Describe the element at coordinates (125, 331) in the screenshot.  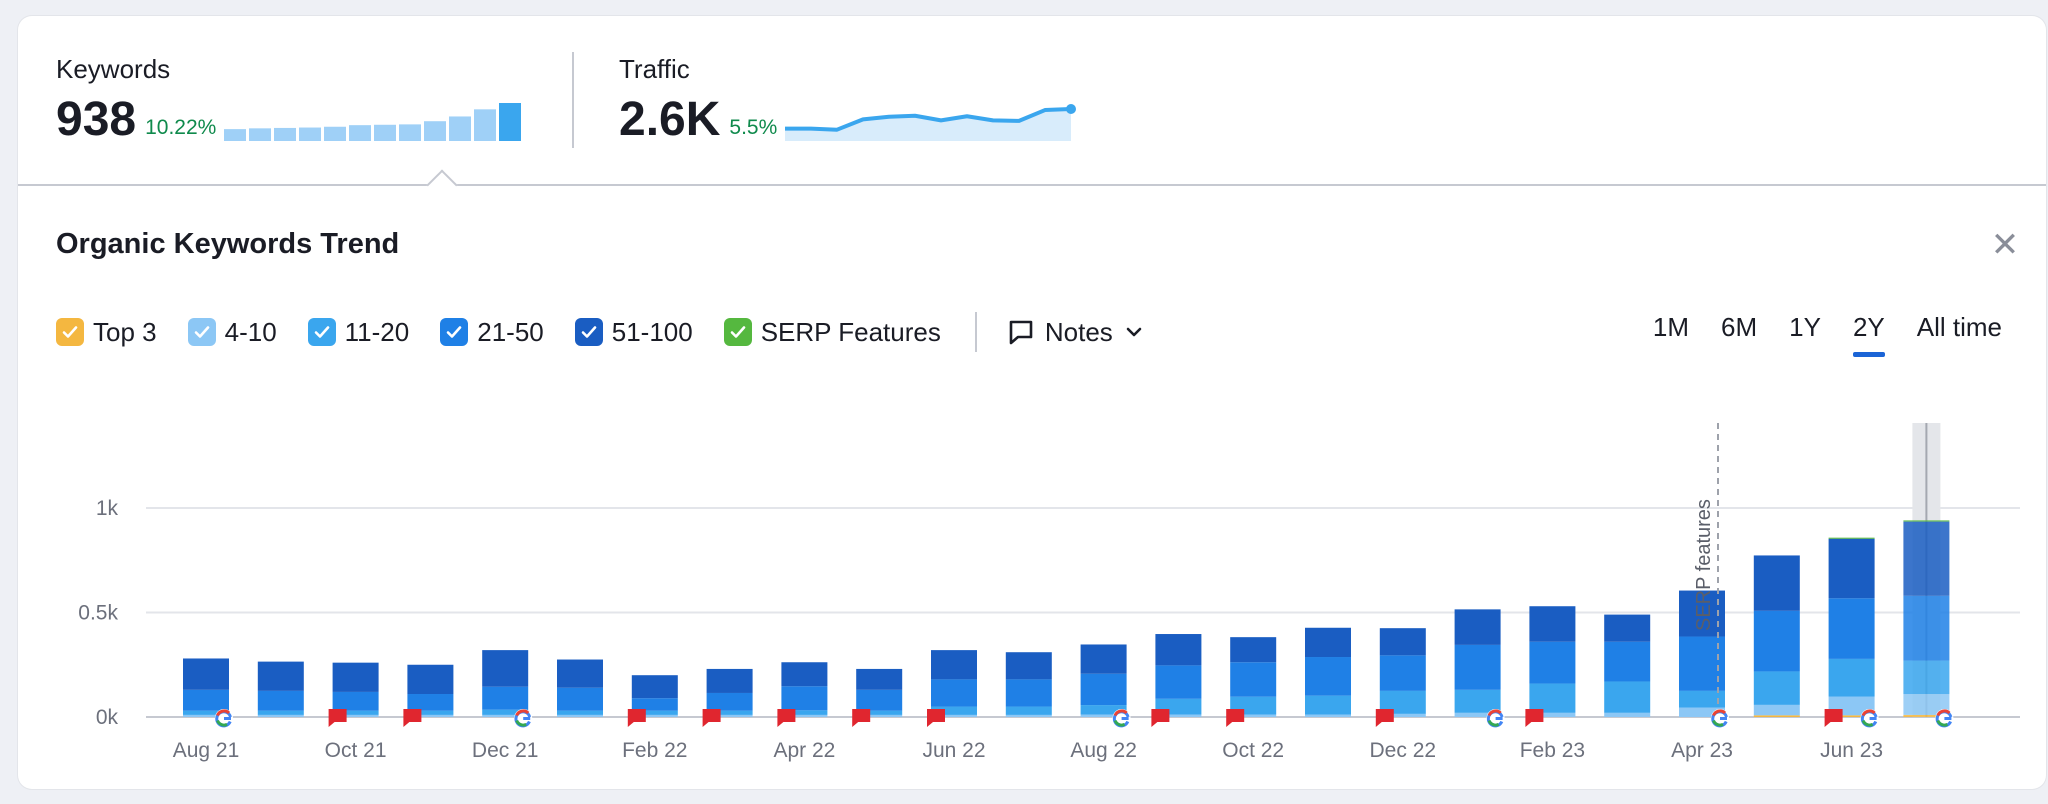
I see `legend-label: Top 3` at that location.